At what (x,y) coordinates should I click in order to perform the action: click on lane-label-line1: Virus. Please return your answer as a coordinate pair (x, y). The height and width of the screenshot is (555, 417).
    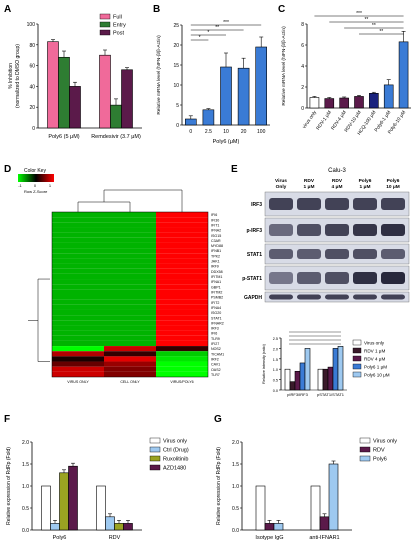
    Looking at the image, I should click on (281, 181).